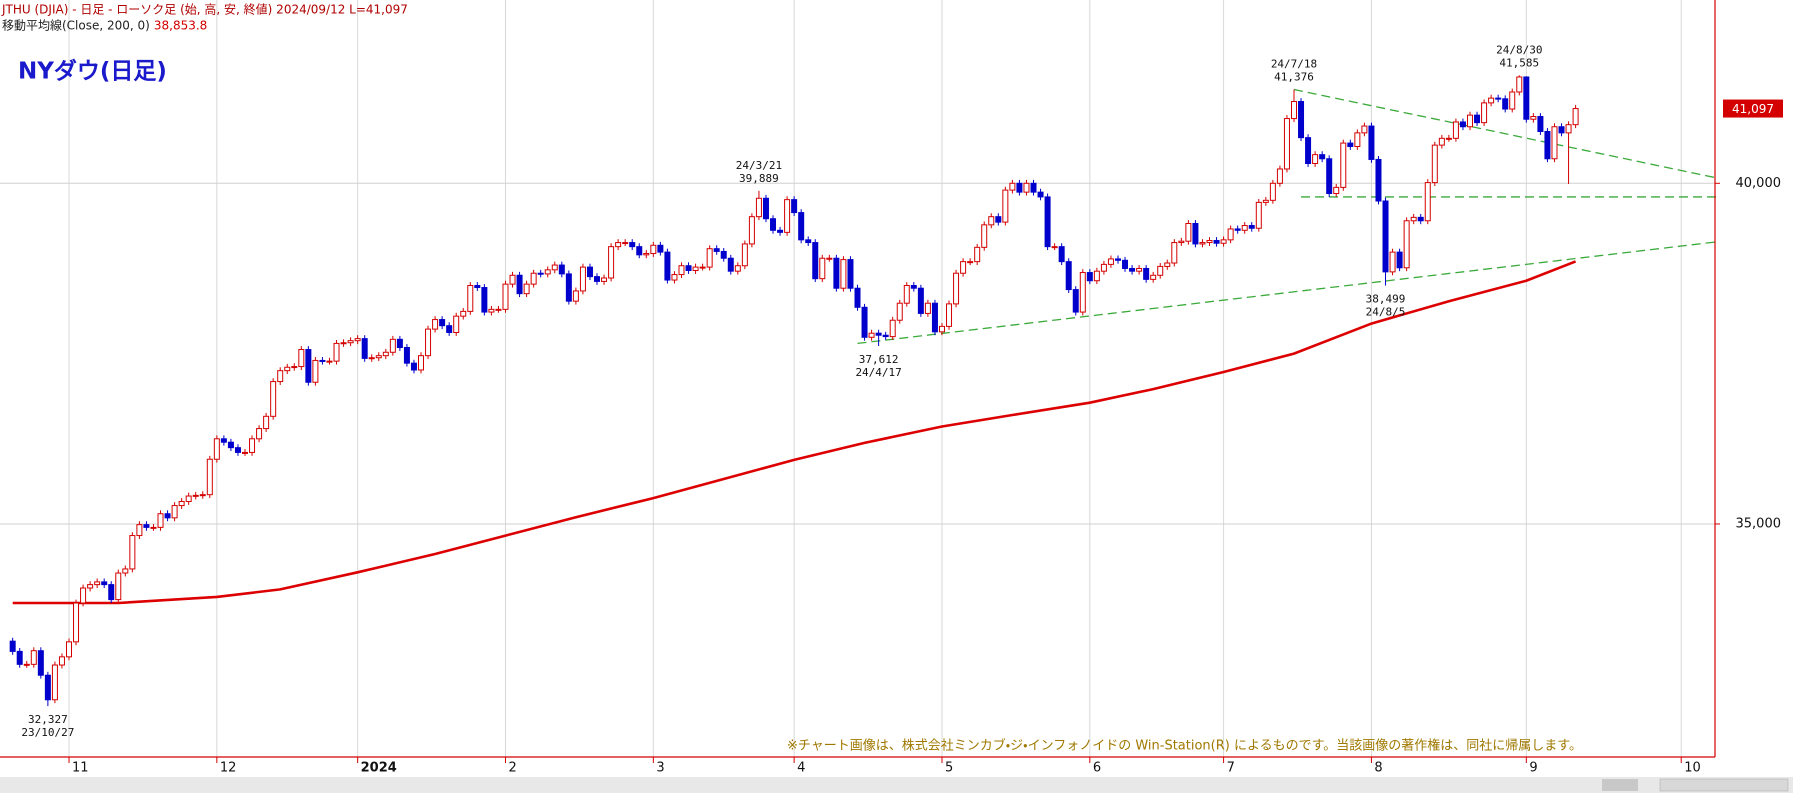  Describe the element at coordinates (1231, 768) in the screenshot. I see `x-tick-label: 7` at that location.